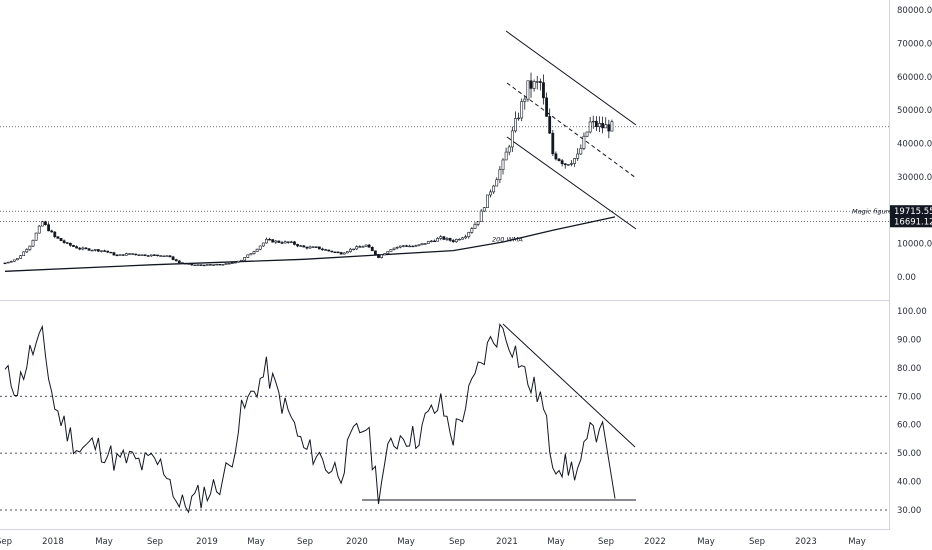  I want to click on oscillator-tick-label: 30.00, so click(909, 511).